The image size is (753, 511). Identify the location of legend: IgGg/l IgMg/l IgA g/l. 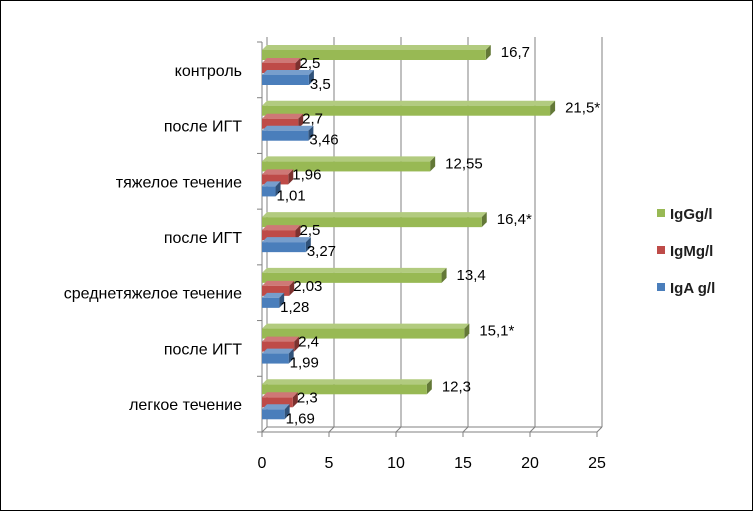
(686, 251).